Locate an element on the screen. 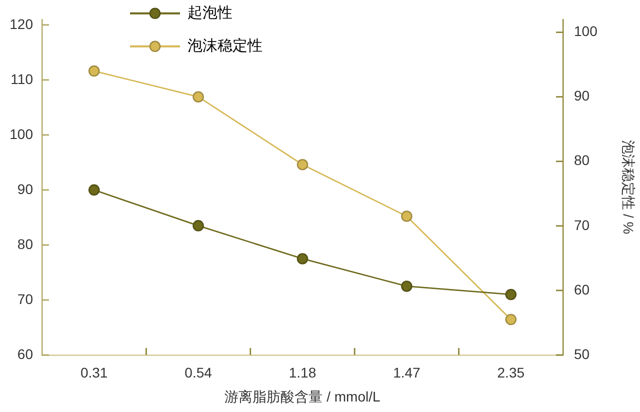 This screenshot has width=640, height=412. x-tick-label: 0.31 is located at coordinates (94, 372).